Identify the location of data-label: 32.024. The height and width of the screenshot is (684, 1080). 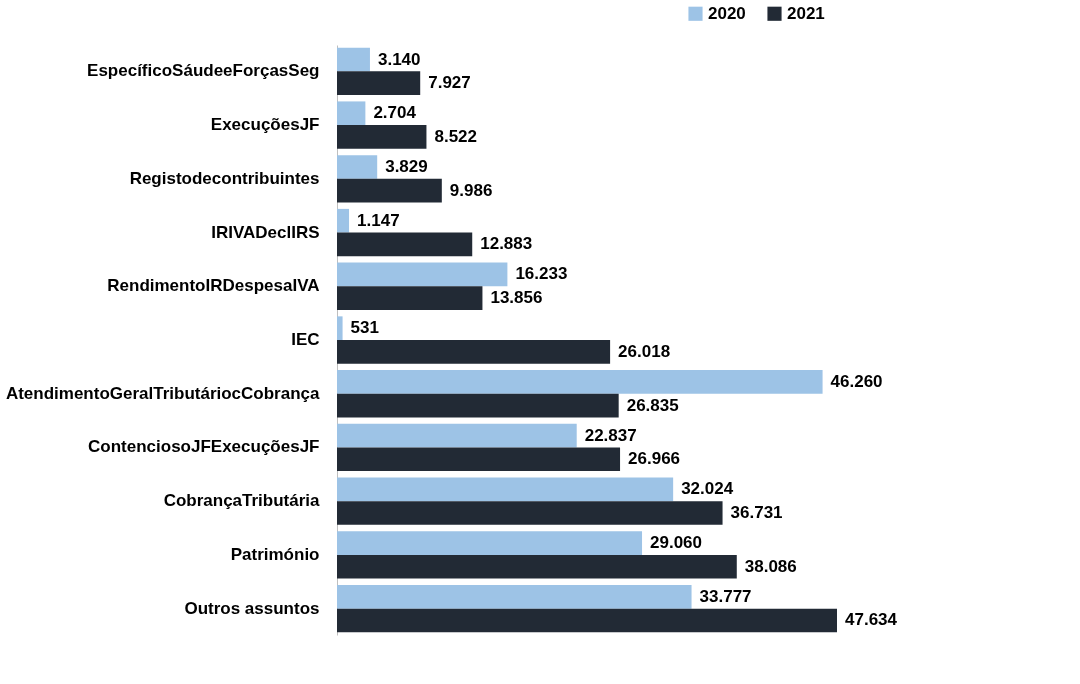
(707, 489).